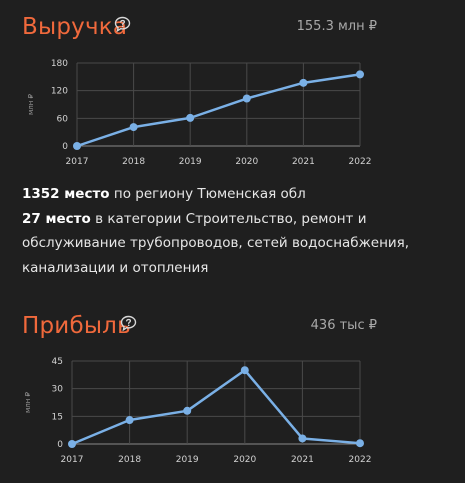  I want to click on revenue-x-tick-label: 2017, so click(77, 162).